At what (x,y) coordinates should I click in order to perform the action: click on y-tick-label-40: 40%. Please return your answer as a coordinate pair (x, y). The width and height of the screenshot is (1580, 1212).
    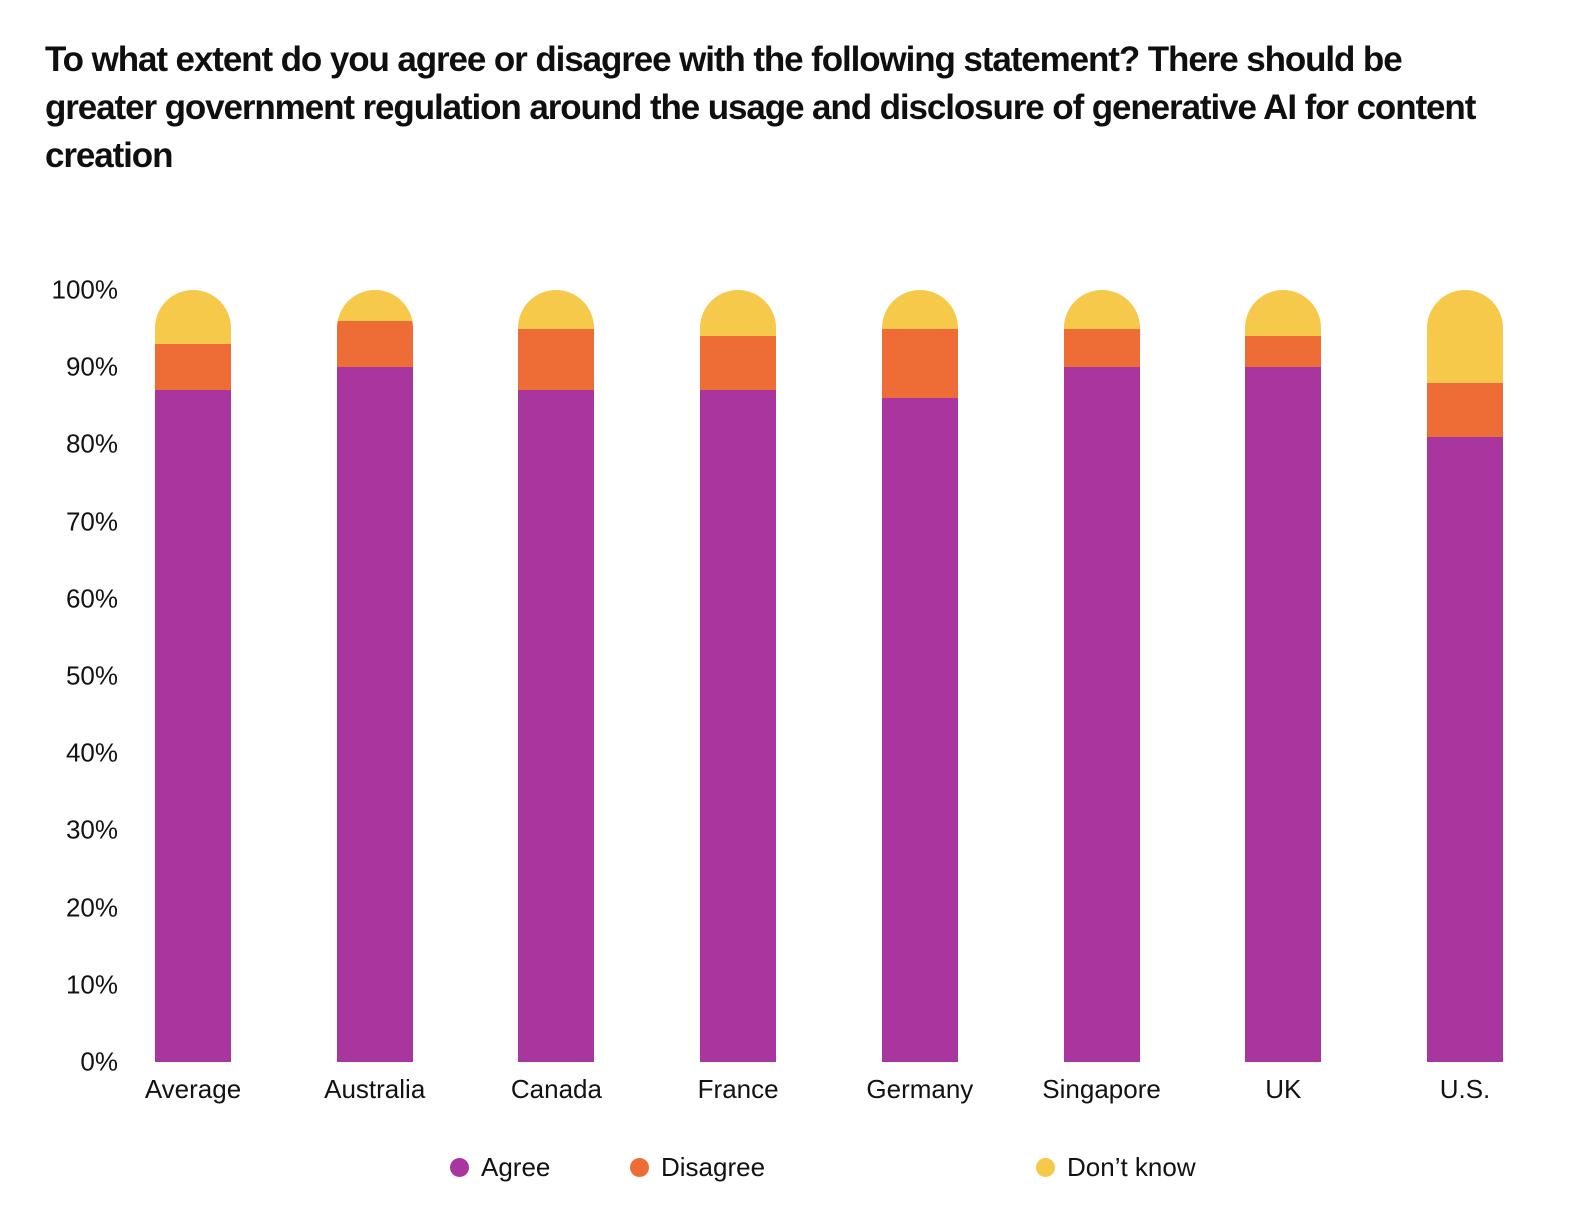
    Looking at the image, I should click on (91, 752).